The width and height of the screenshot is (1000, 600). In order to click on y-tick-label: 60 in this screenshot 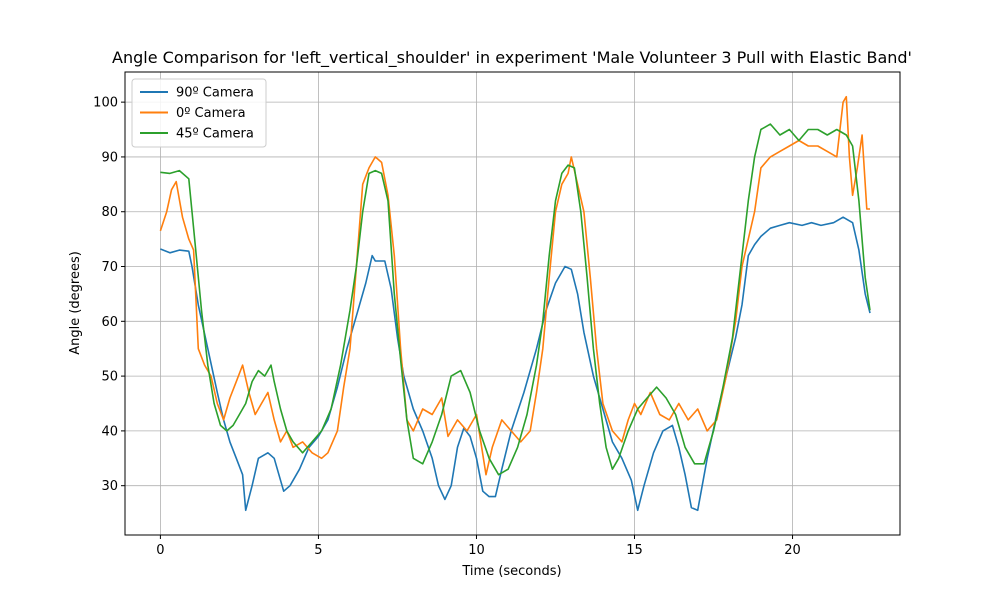, I will do `click(109, 322)`.